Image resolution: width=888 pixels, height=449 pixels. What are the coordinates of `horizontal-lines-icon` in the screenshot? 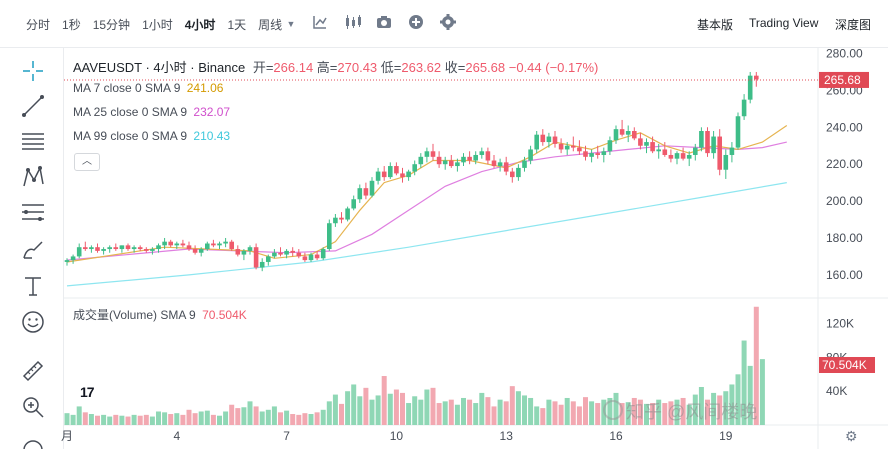 It's located at (33, 141).